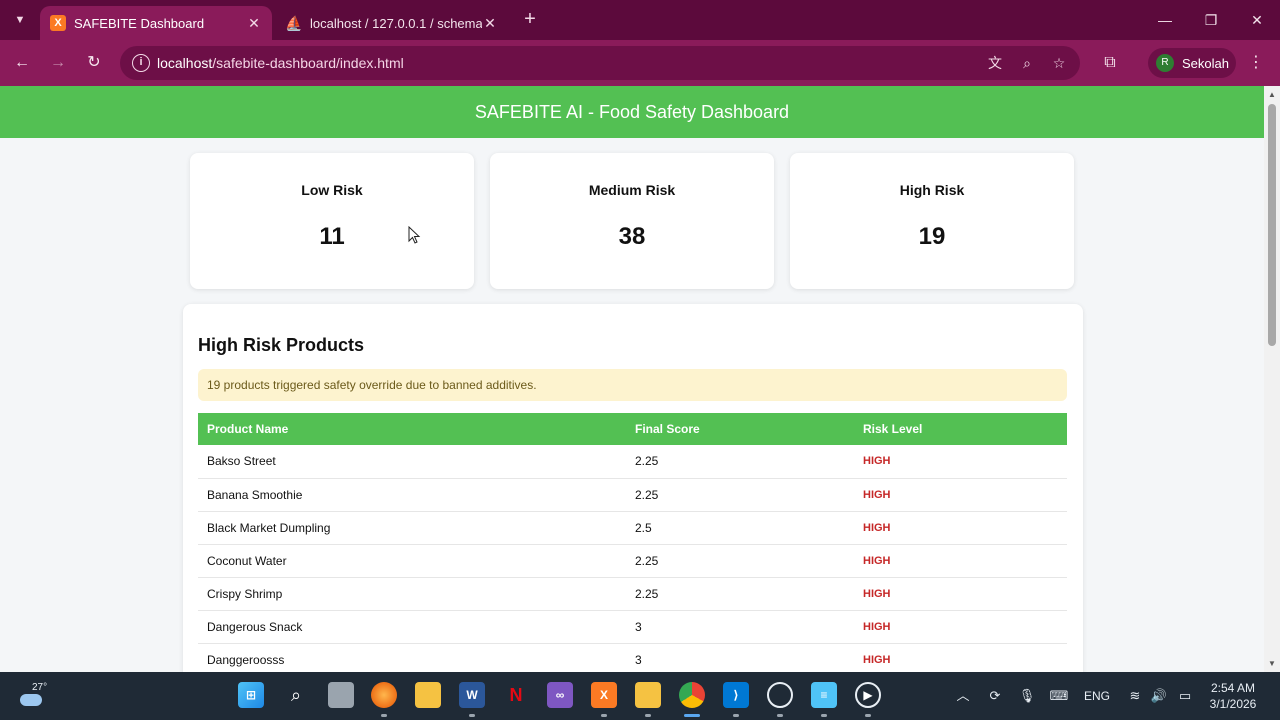 Image resolution: width=1280 pixels, height=720 pixels. I want to click on volume-icon: 🔊, so click(1159, 695).